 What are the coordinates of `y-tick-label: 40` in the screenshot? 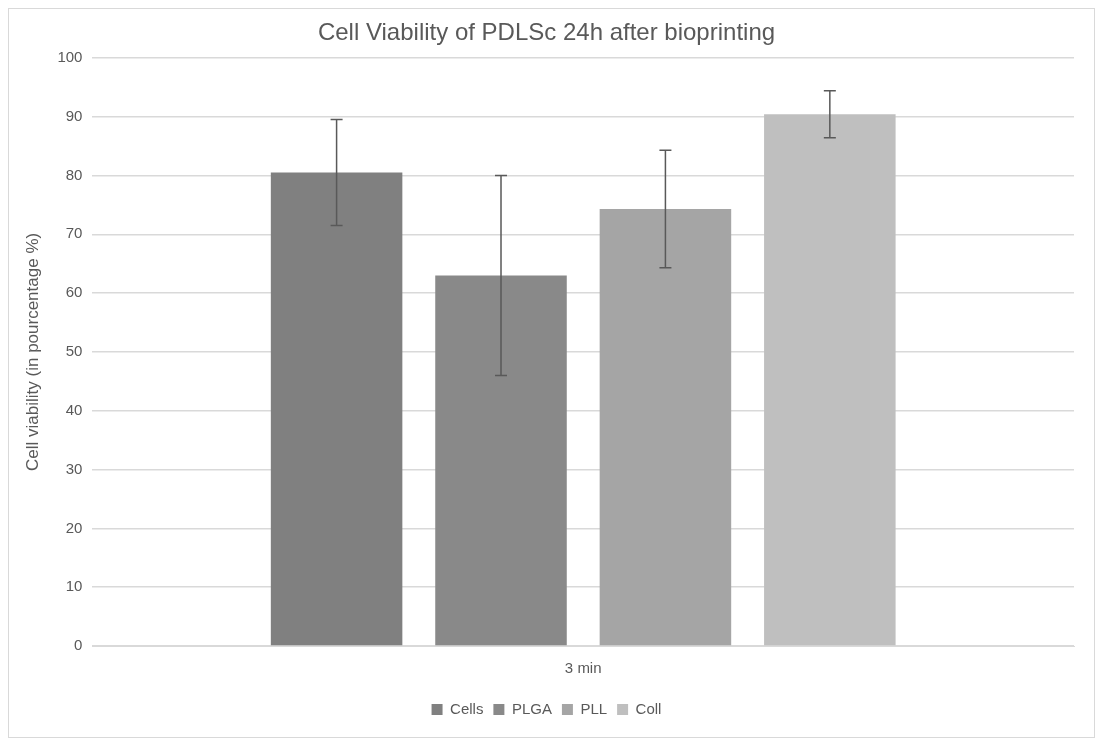 It's located at (74, 409).